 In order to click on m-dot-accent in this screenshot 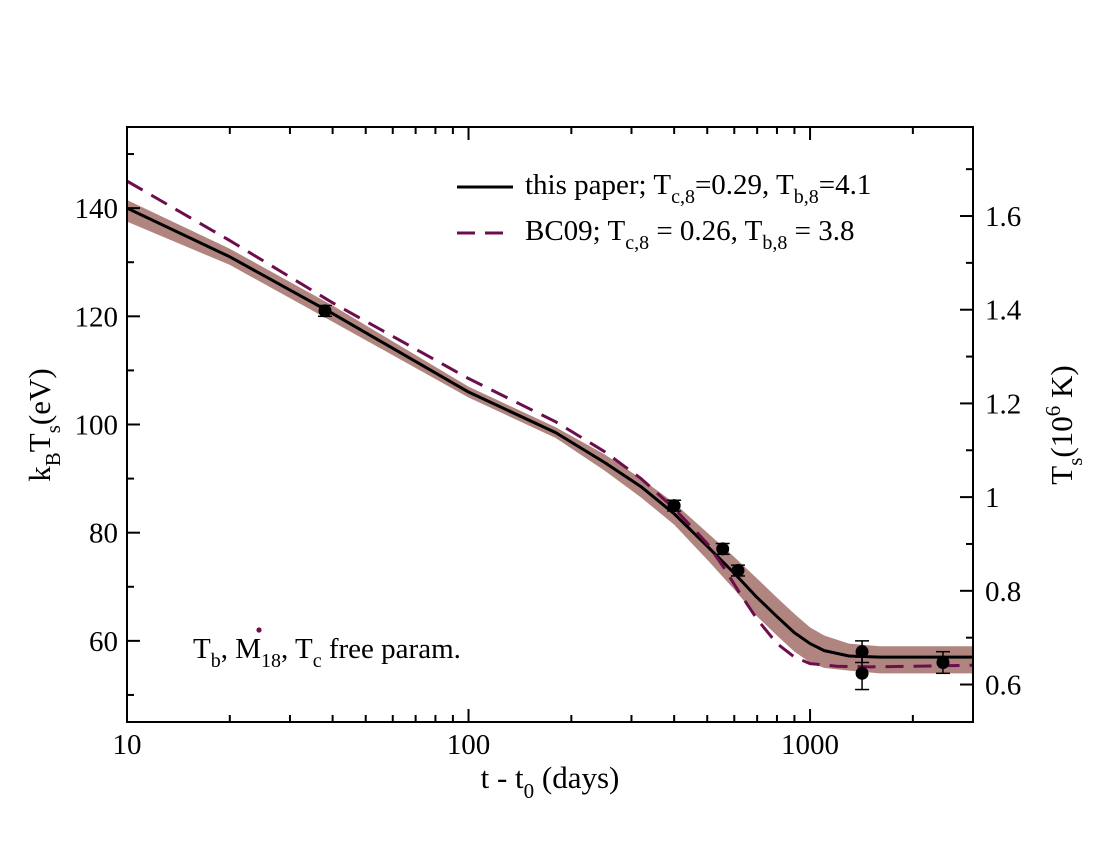, I will do `click(259, 630)`.